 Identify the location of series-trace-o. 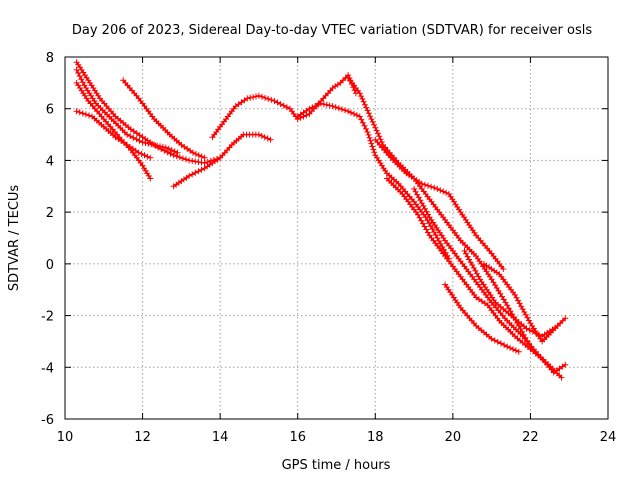
(520, 302).